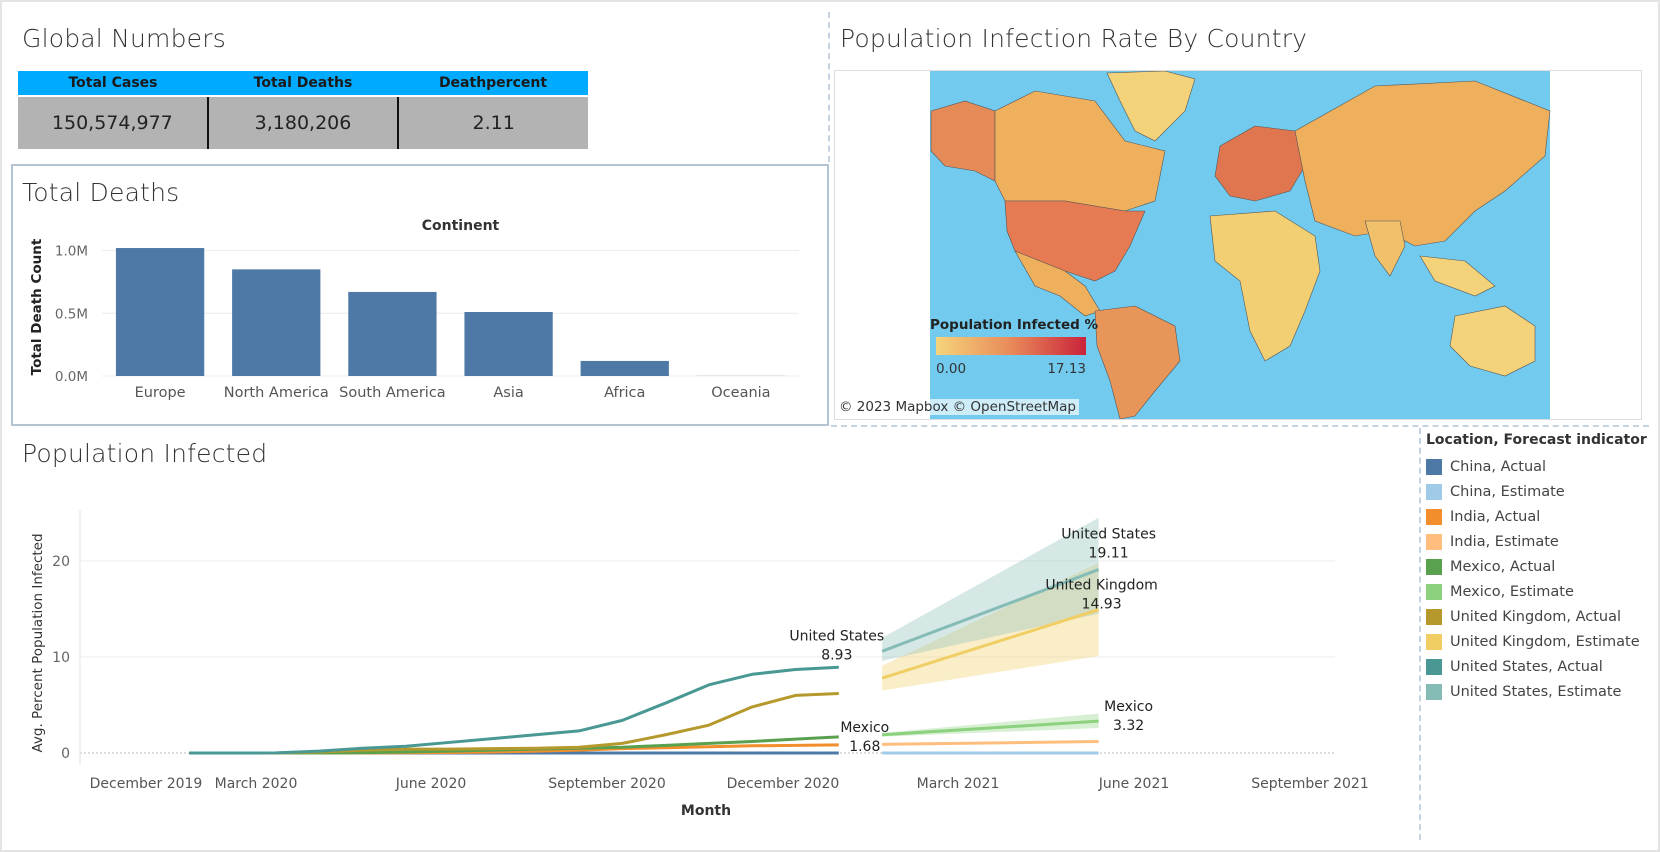  What do you see at coordinates (1536, 616) in the screenshot?
I see `legend-label: United Kingdom, Actual` at bounding box center [1536, 616].